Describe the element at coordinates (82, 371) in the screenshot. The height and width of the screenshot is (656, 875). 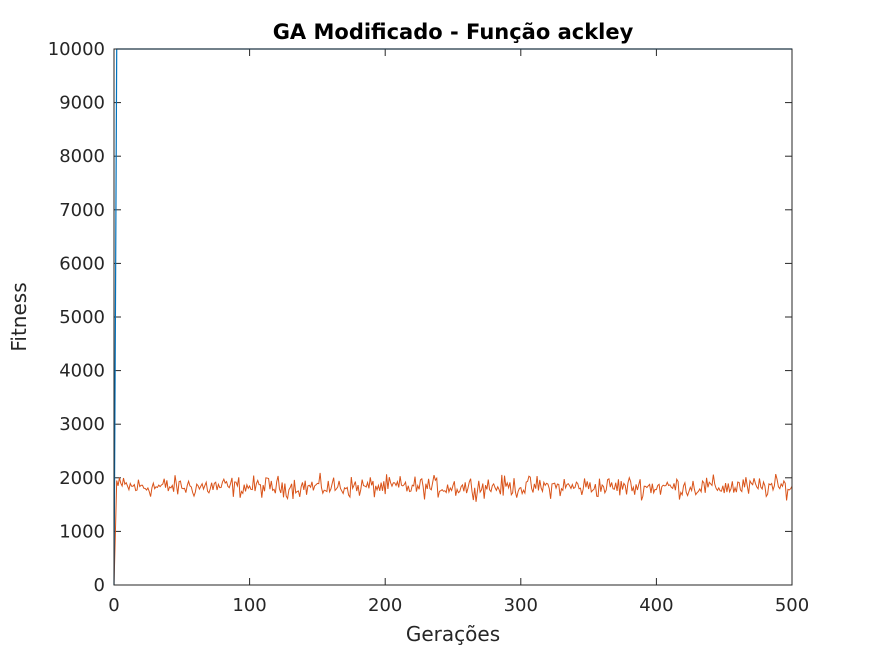
I see `y-tick-label: 4000` at that location.